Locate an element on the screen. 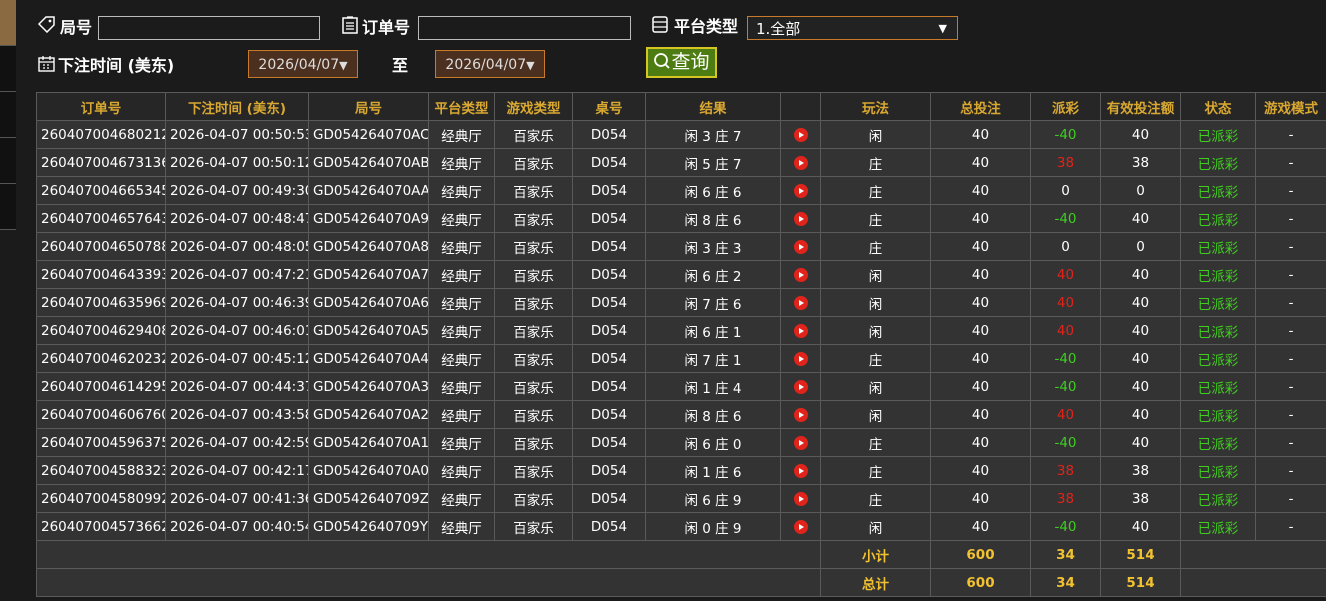 Image resolution: width=1326 pixels, height=601 pixels. round-input is located at coordinates (209, 28).